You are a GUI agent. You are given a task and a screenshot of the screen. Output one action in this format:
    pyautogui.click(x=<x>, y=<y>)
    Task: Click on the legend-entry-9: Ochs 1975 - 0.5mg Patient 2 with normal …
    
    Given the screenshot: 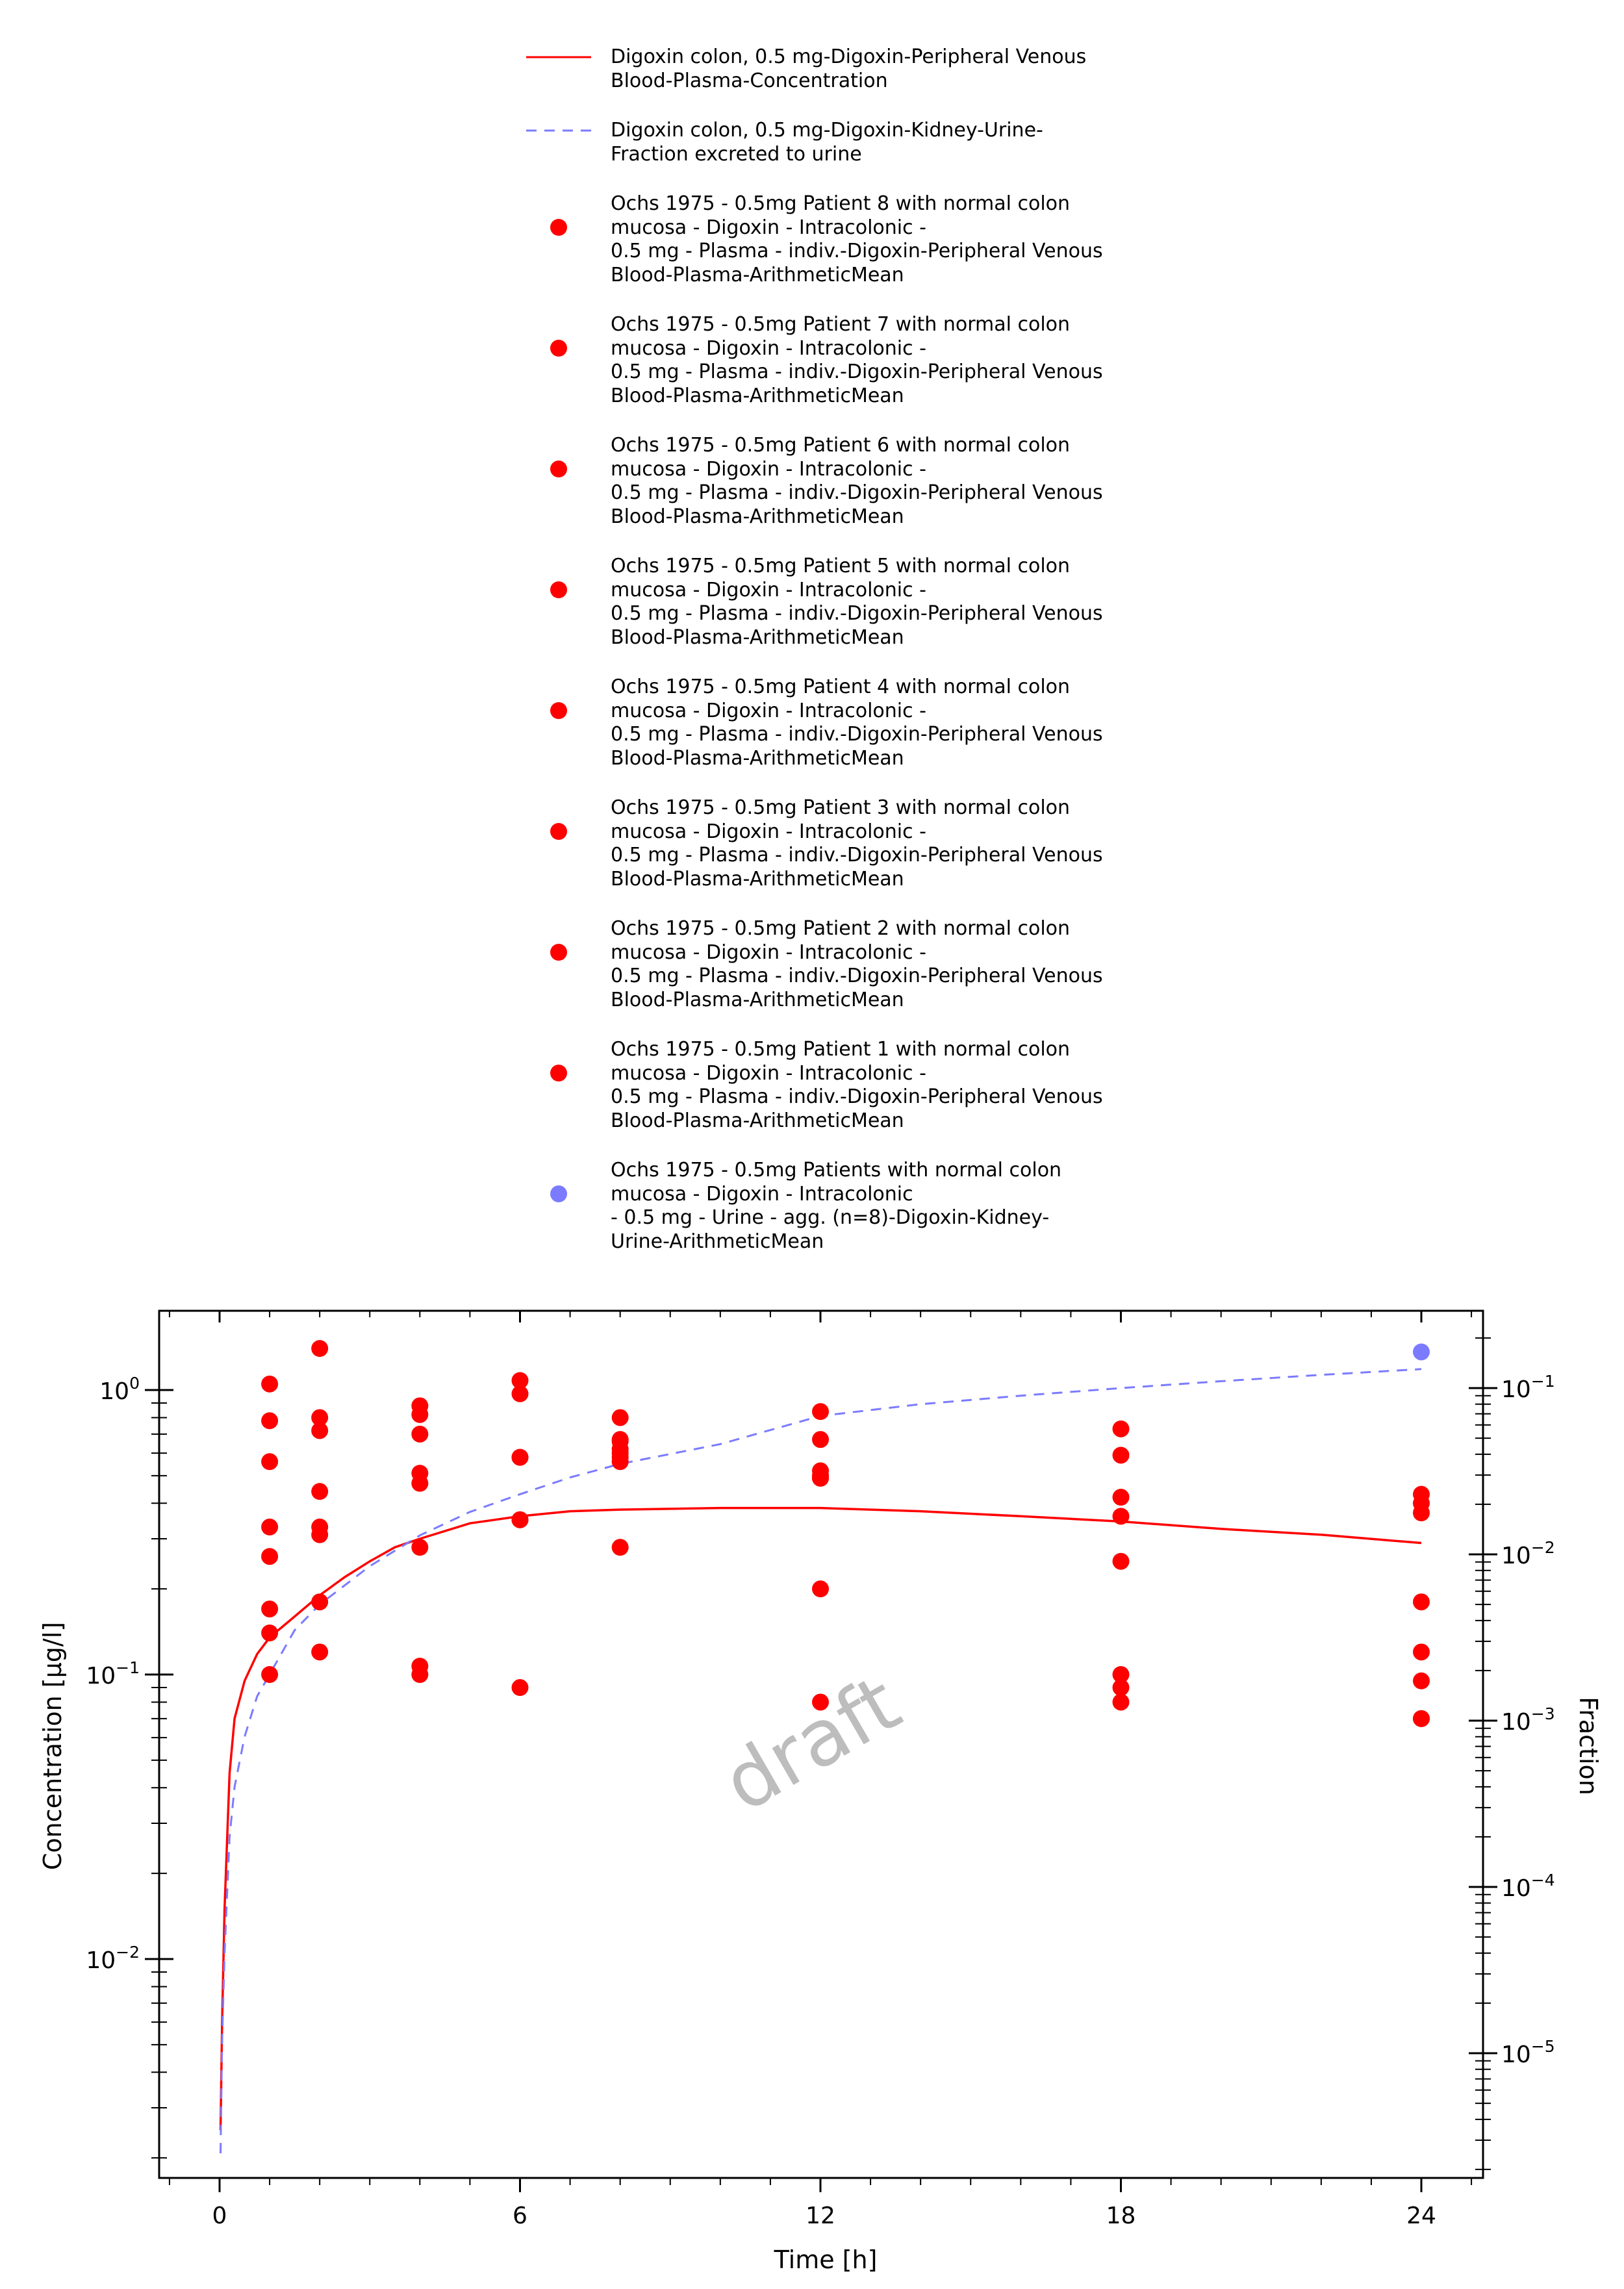 What is the action you would take?
    pyautogui.click(x=896, y=964)
    